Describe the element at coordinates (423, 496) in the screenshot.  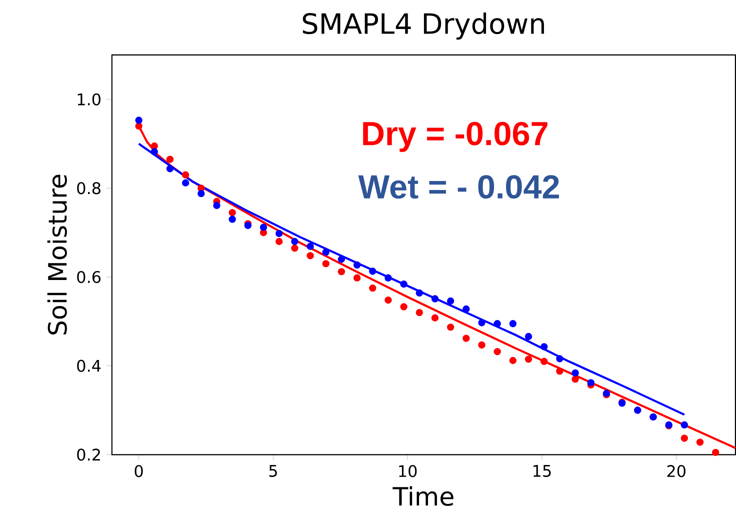
I see `x-axis-title: Time` at that location.